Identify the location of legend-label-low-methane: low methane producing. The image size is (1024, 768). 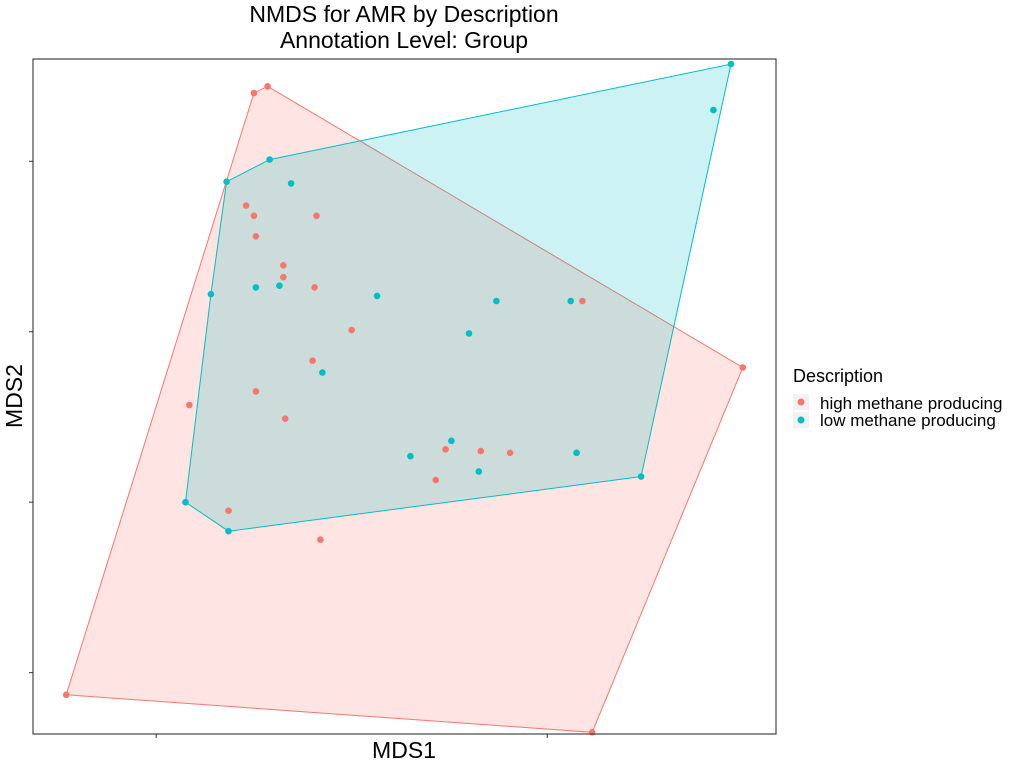
(908, 420).